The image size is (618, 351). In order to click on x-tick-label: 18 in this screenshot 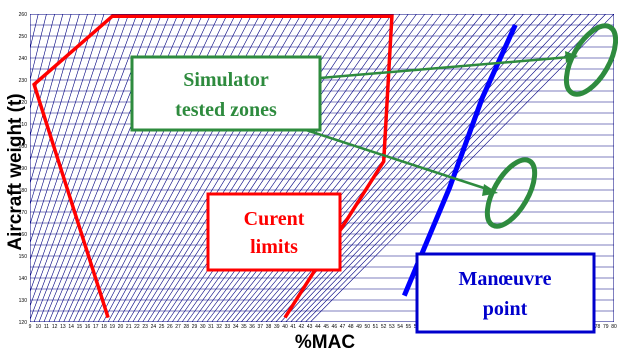, I will do `click(104, 327)`.